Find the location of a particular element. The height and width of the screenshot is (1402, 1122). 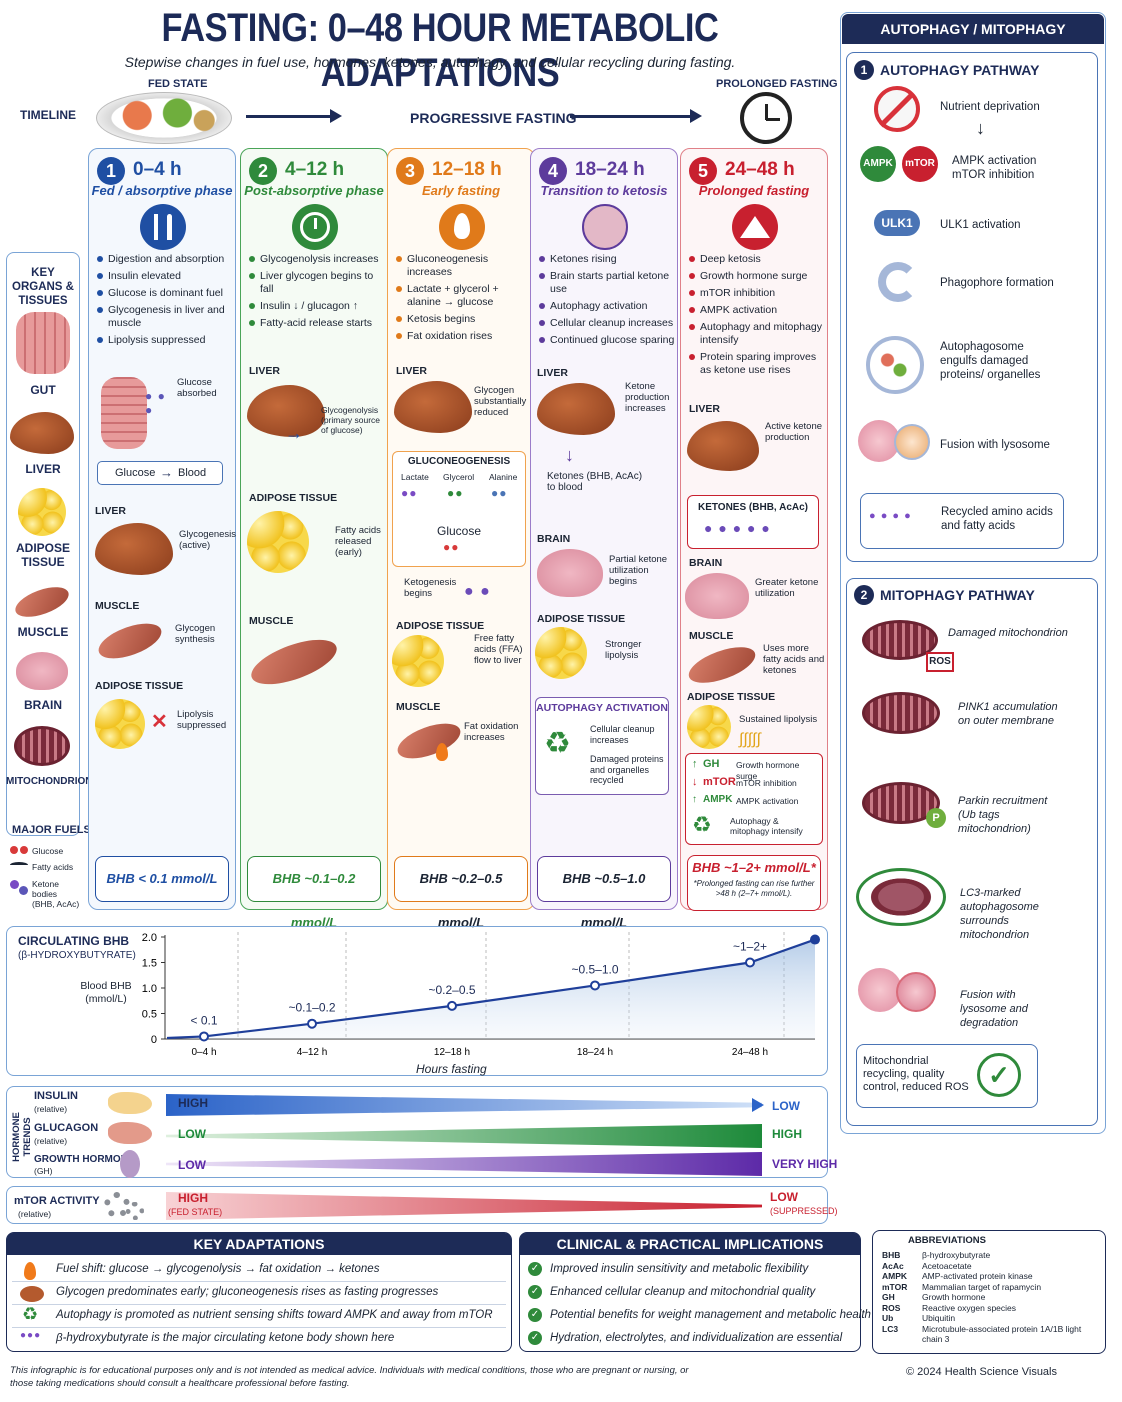

flame-icon is located at coordinates (462, 227).